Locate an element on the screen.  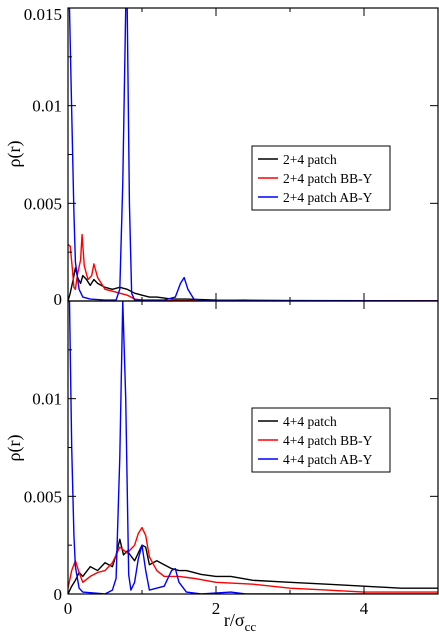
bottom-y-axis-label: ρ(r) is located at coordinates (14, 448).